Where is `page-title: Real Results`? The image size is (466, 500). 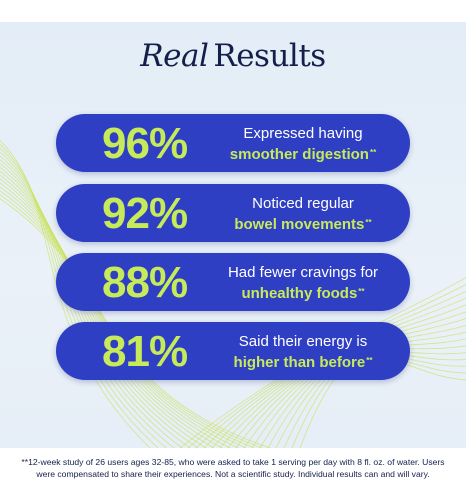 page-title: Real Results is located at coordinates (233, 56).